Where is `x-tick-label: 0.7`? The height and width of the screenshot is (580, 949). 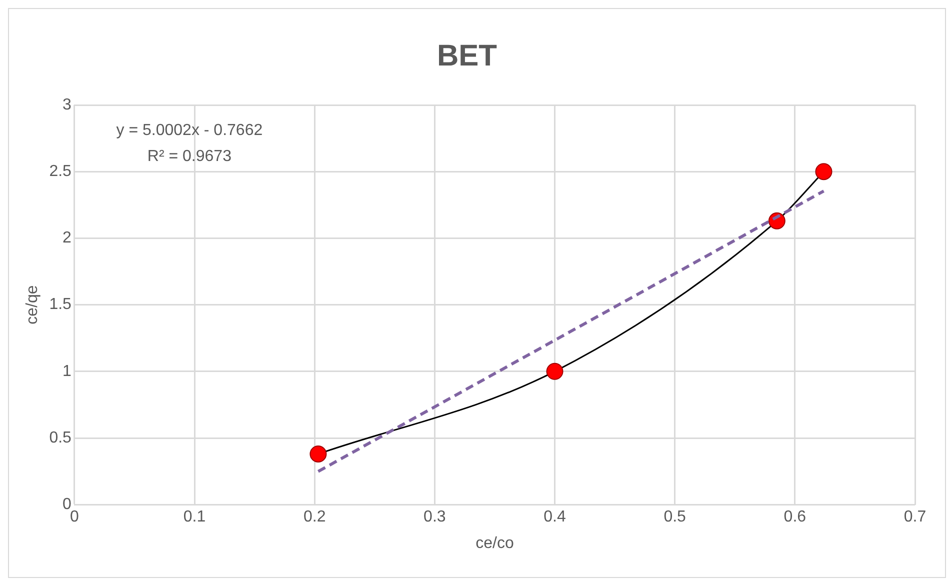
x-tick-label: 0.7 is located at coordinates (915, 517).